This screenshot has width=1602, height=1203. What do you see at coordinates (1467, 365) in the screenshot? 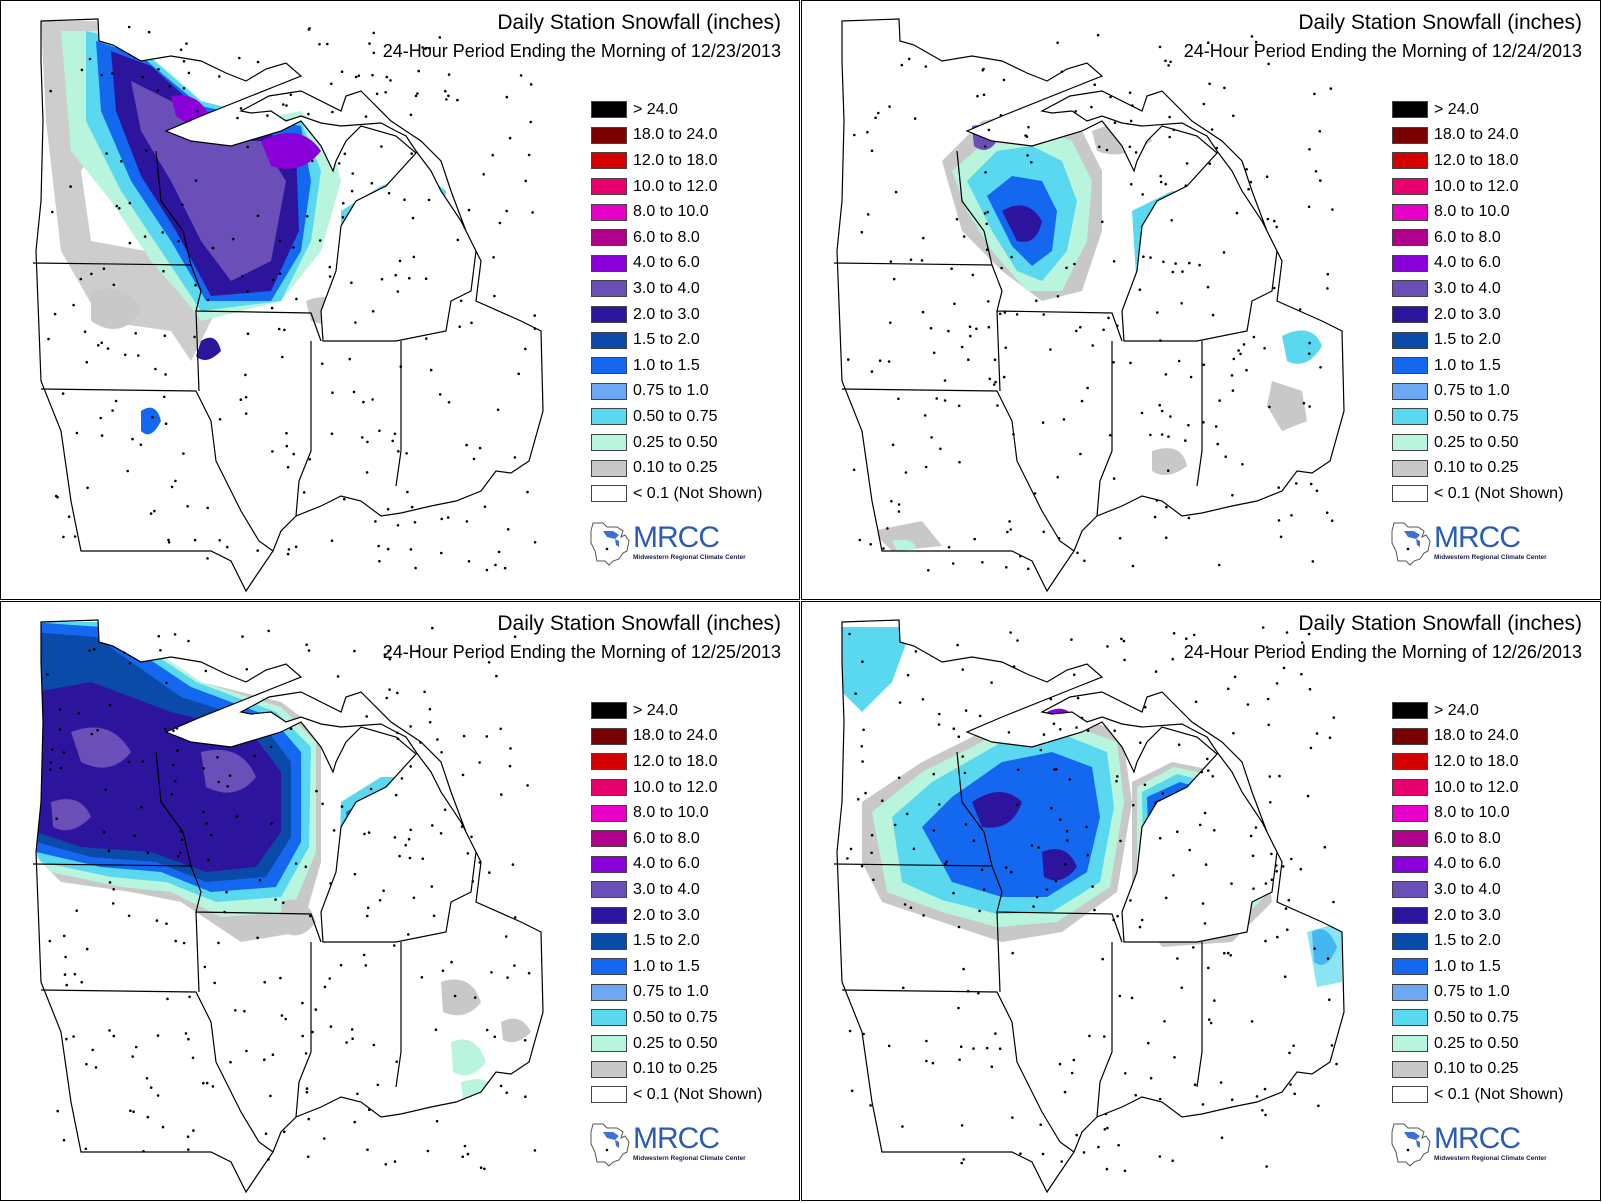
I see `legend-label: 1.0 to 1.5` at bounding box center [1467, 365].